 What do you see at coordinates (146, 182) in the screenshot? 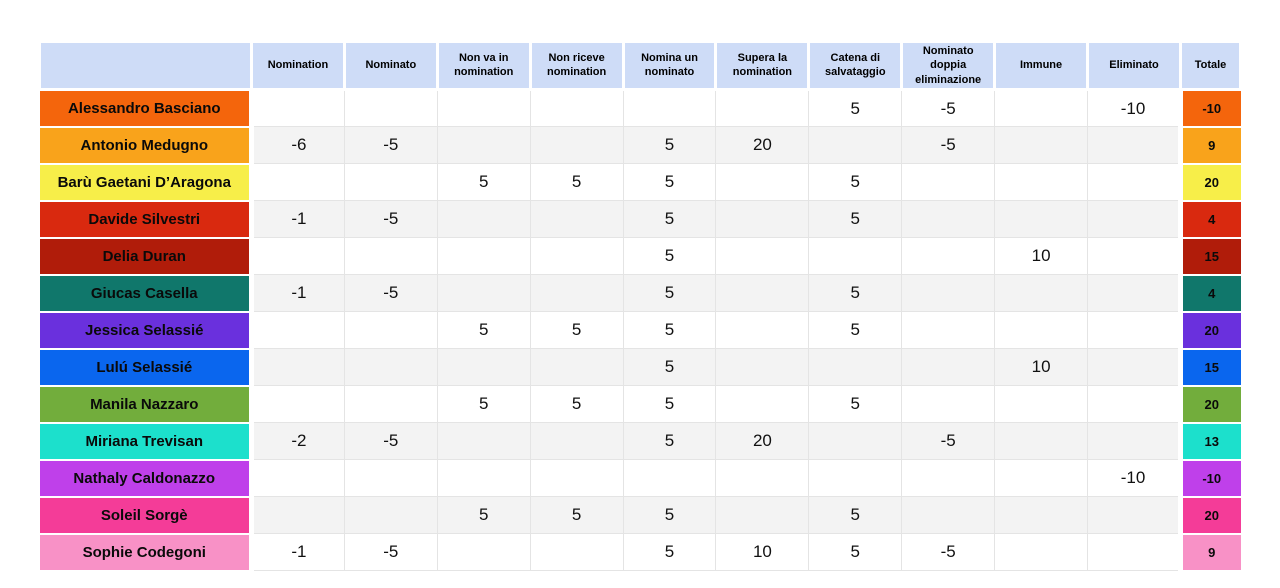
I see `contestant-name: Barù Gaetani D’Aragona` at bounding box center [146, 182].